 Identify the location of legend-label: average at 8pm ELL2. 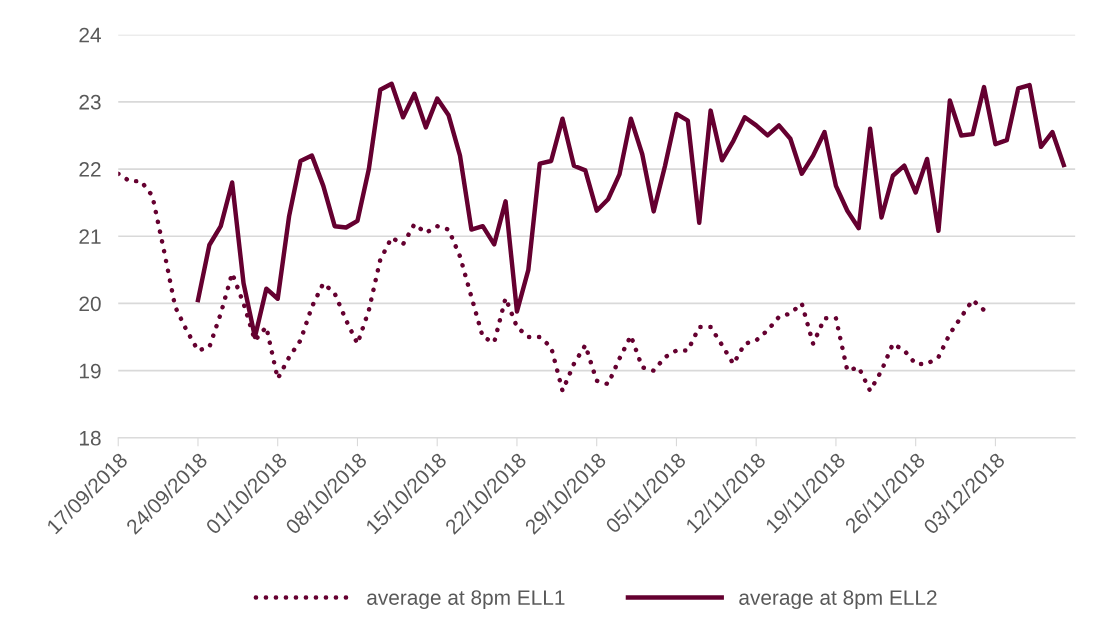
(838, 600).